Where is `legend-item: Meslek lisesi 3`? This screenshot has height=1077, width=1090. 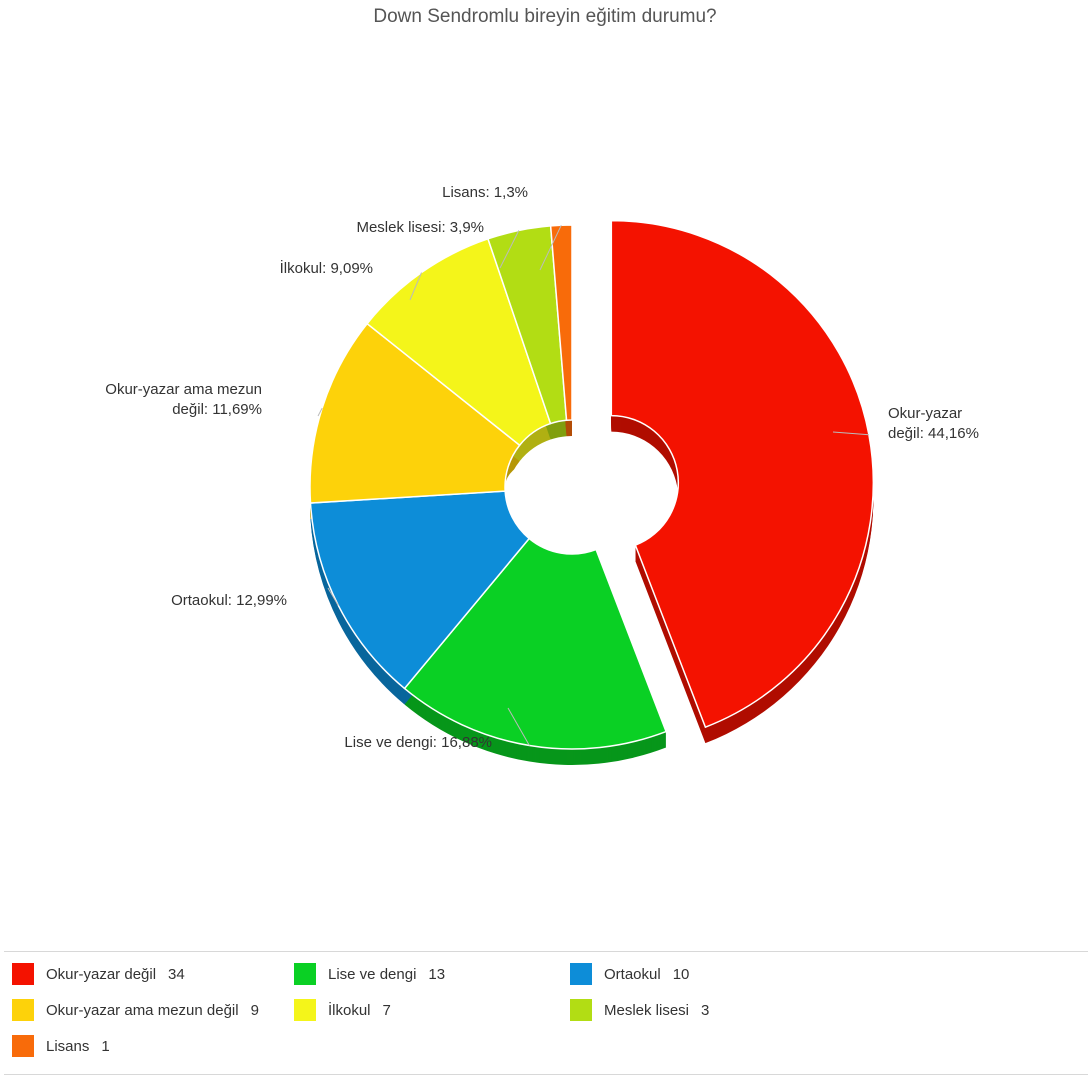 legend-item: Meslek lisesi 3 is located at coordinates (639, 1010).